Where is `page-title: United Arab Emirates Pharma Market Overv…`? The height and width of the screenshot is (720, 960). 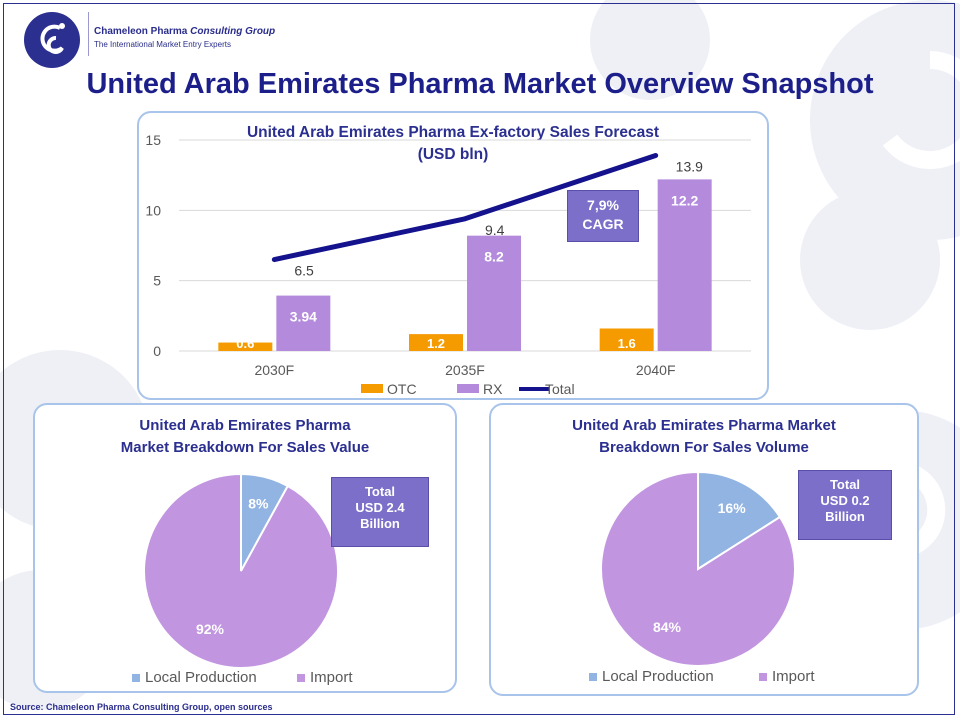
page-title: United Arab Emirates Pharma Market Overv… is located at coordinates (480, 84).